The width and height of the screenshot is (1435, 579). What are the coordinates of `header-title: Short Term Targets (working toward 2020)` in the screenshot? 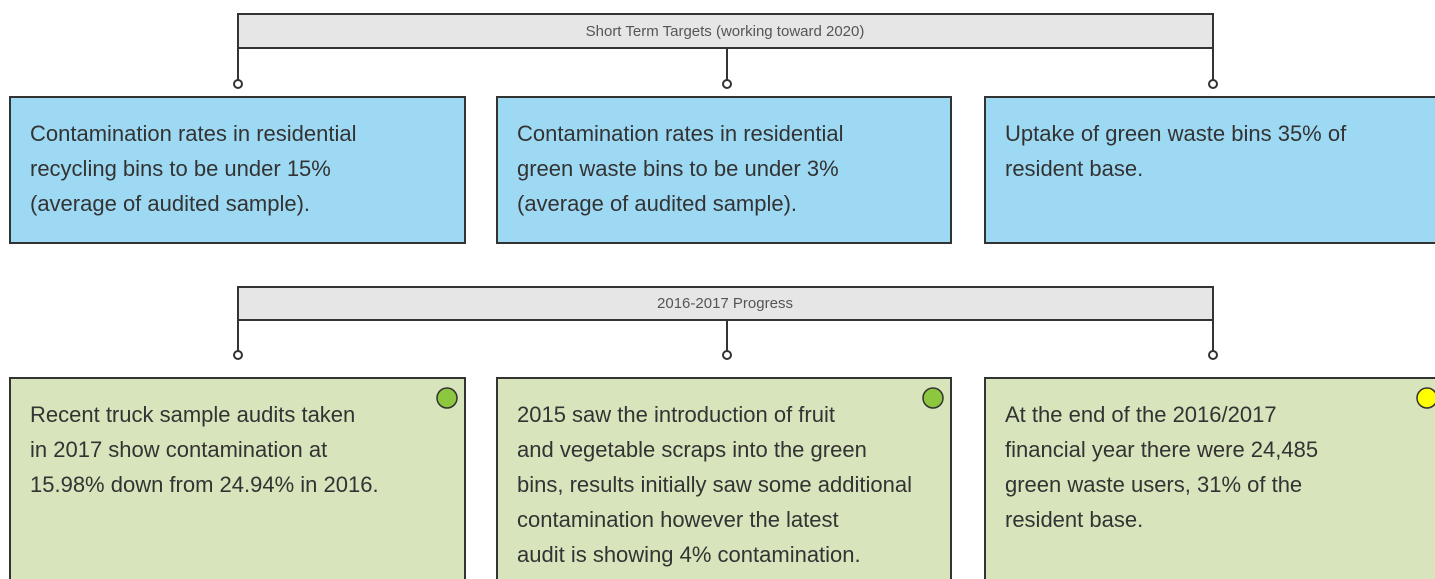 It's located at (725, 31).